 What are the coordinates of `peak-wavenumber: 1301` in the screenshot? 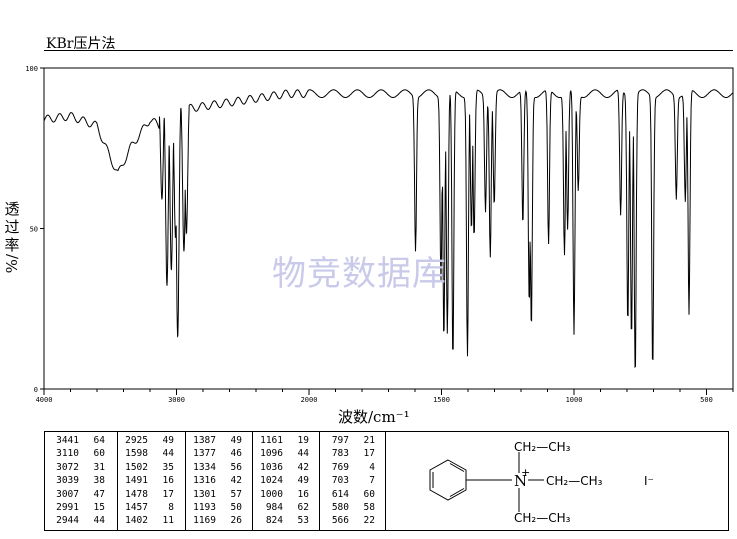 It's located at (204, 494).